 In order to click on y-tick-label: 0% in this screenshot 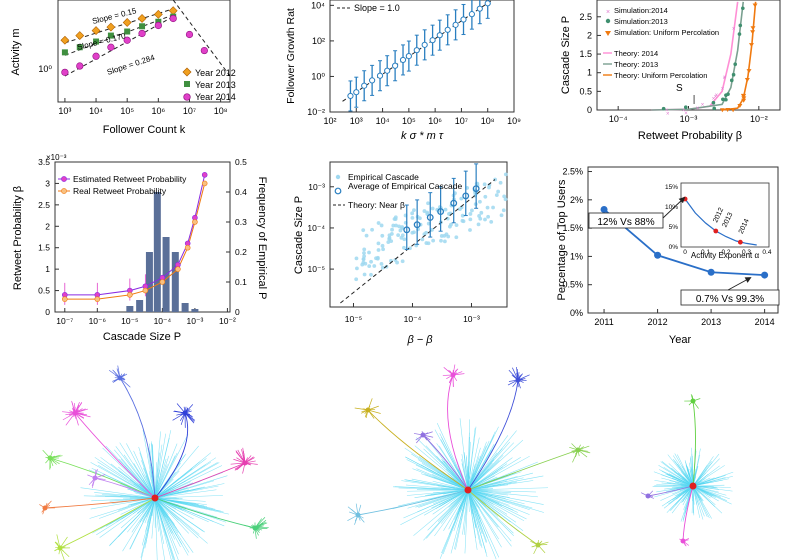, I will do `click(576, 313)`.